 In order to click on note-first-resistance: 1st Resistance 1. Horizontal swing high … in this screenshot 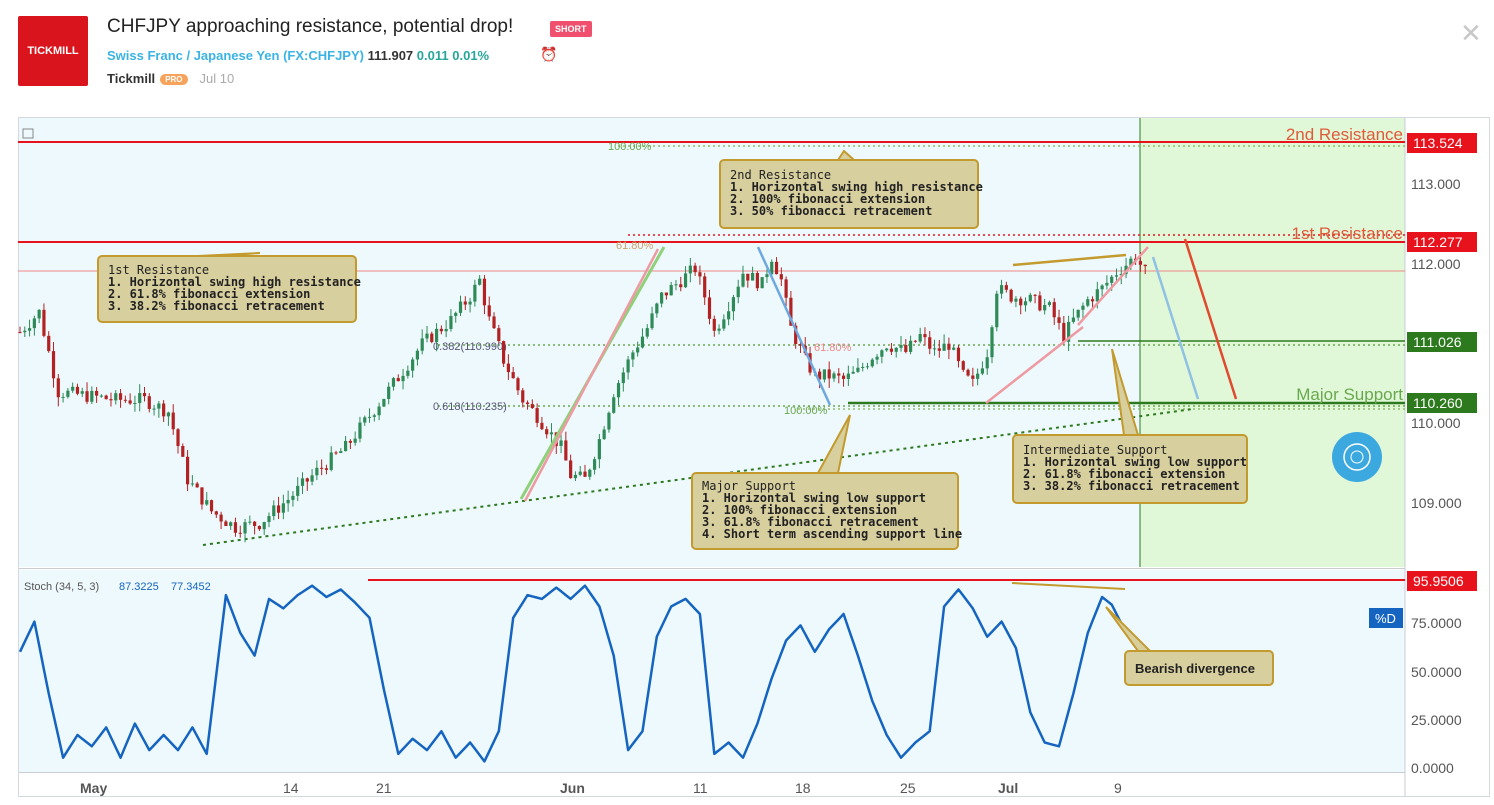, I will do `click(229, 287)`.